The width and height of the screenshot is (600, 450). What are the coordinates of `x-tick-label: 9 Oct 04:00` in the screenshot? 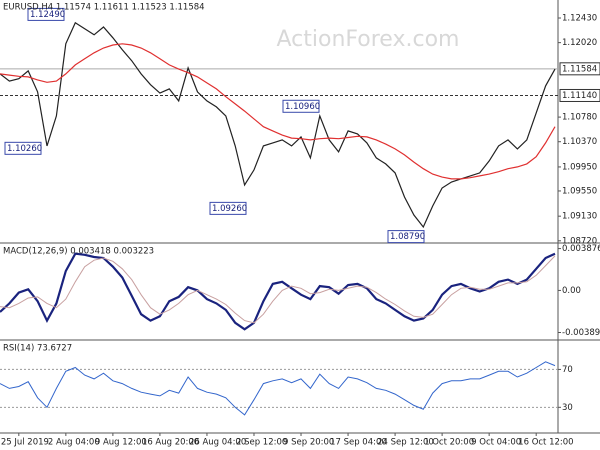 It's located at (496, 443).